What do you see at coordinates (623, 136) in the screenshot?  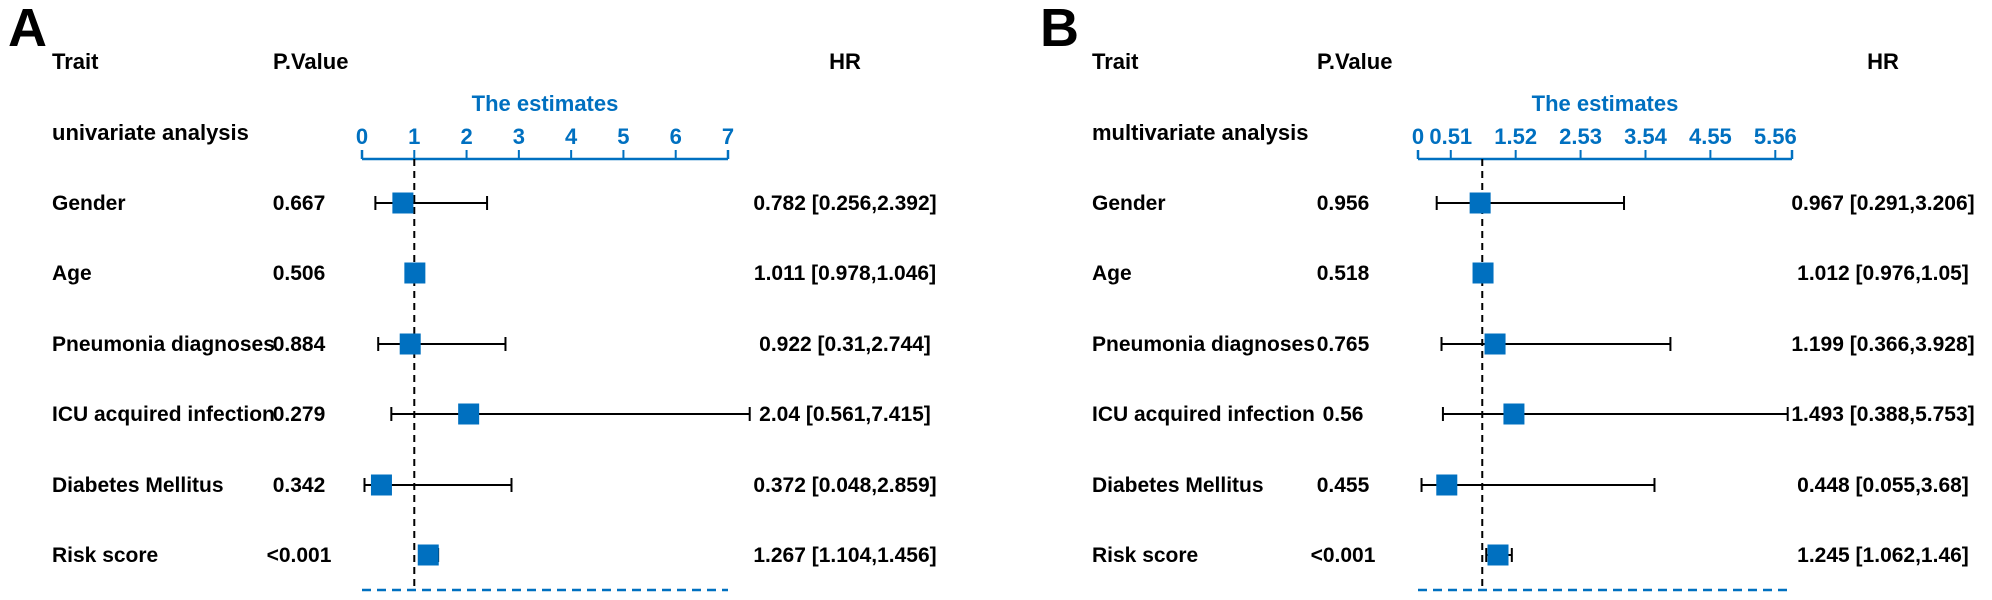 I see `x-tick-label: 5` at bounding box center [623, 136].